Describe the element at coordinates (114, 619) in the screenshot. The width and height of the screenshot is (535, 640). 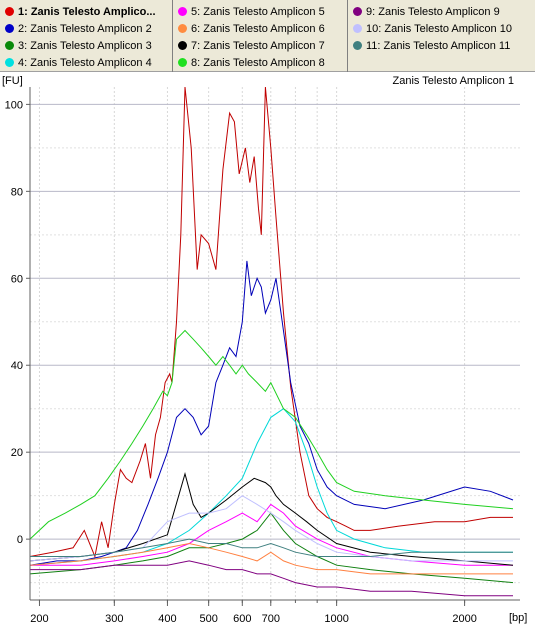
I see `x-tick-label: 300` at that location.